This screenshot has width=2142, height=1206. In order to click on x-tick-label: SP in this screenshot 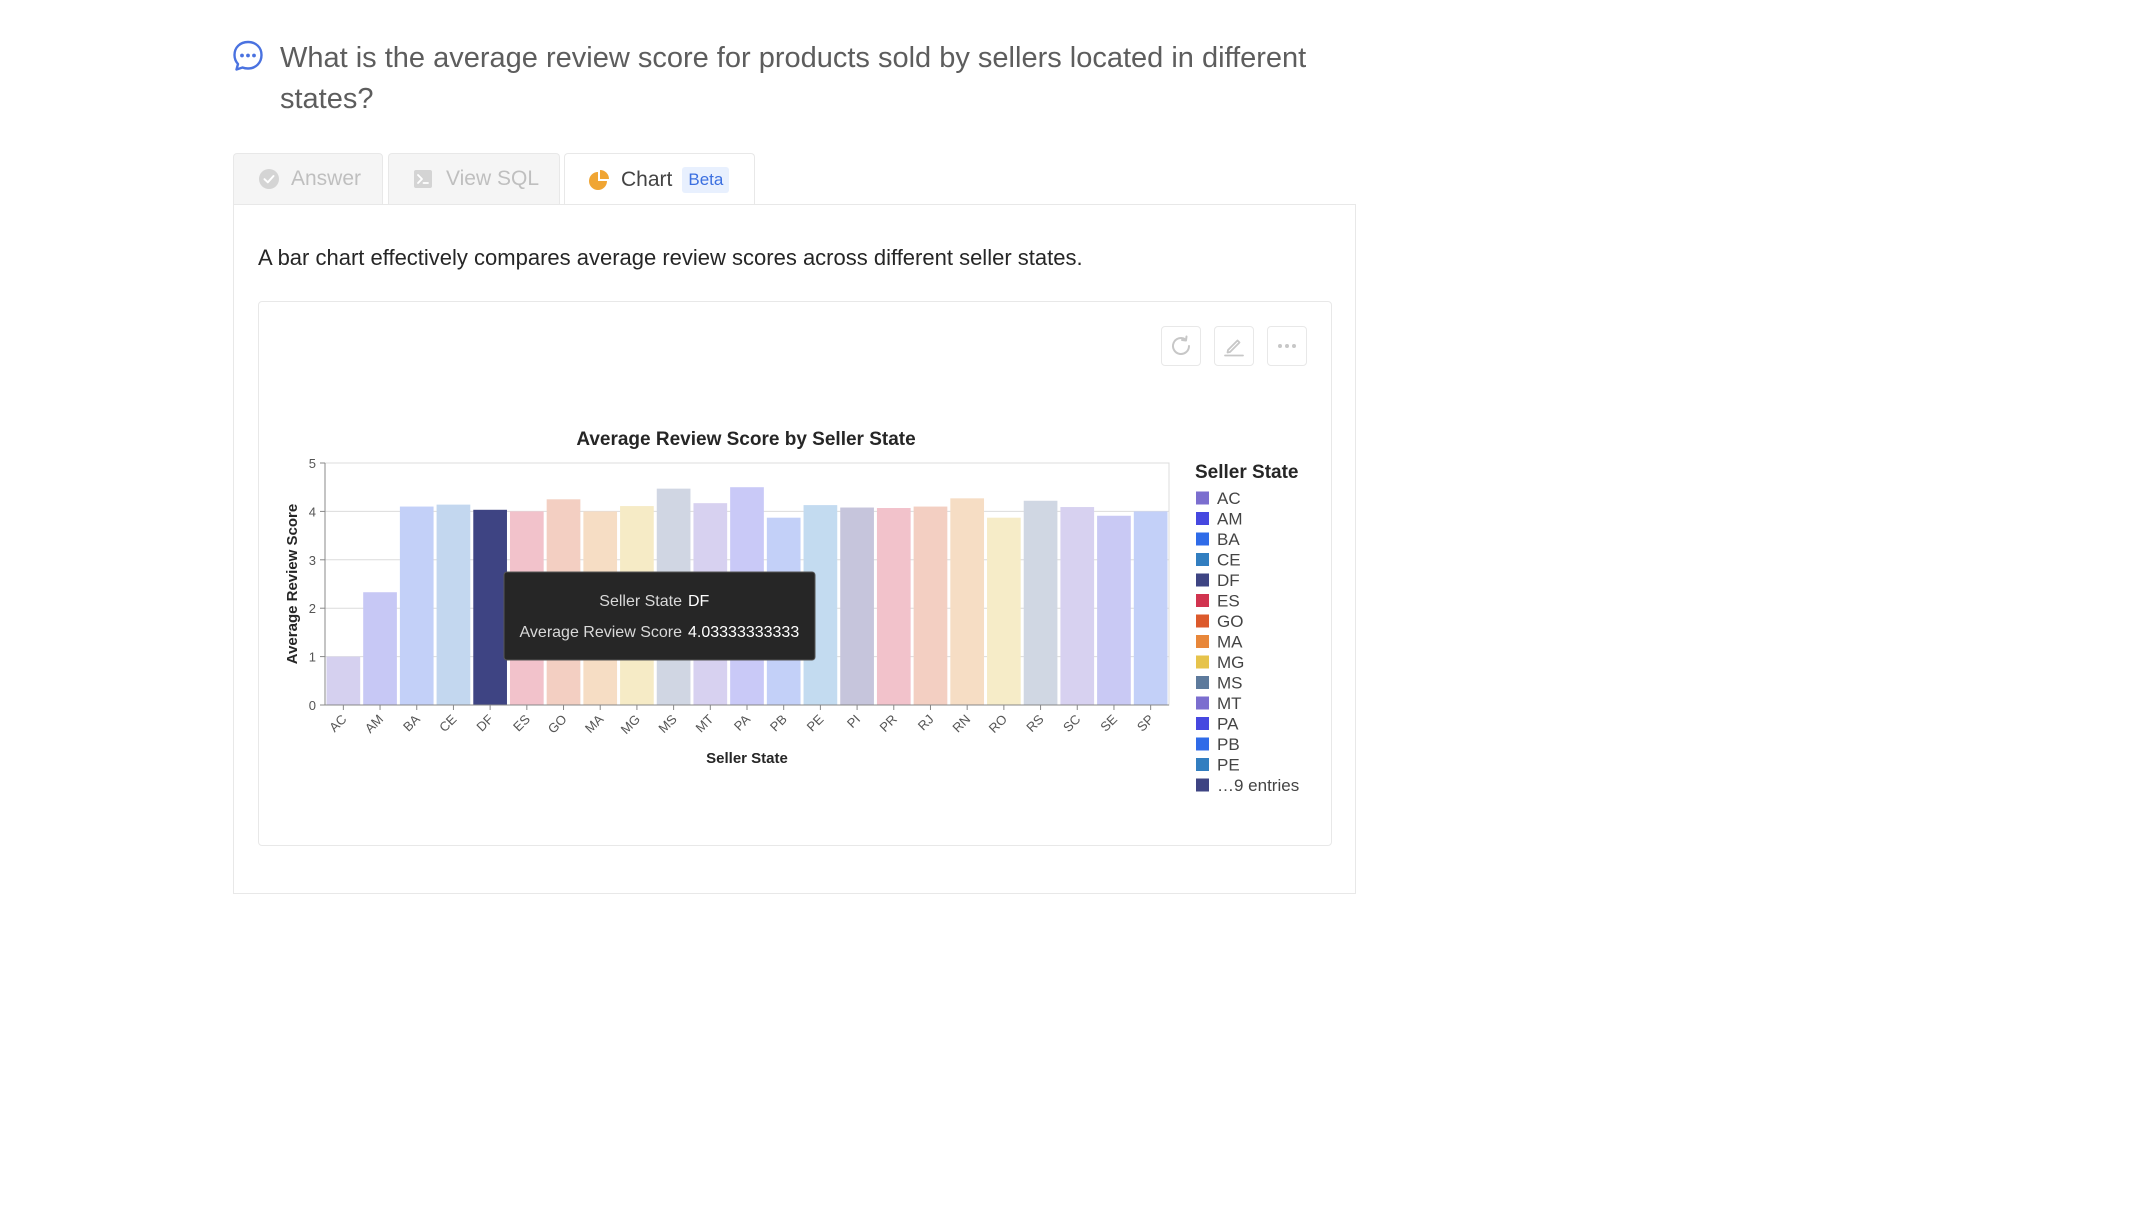, I will do `click(1145, 723)`.